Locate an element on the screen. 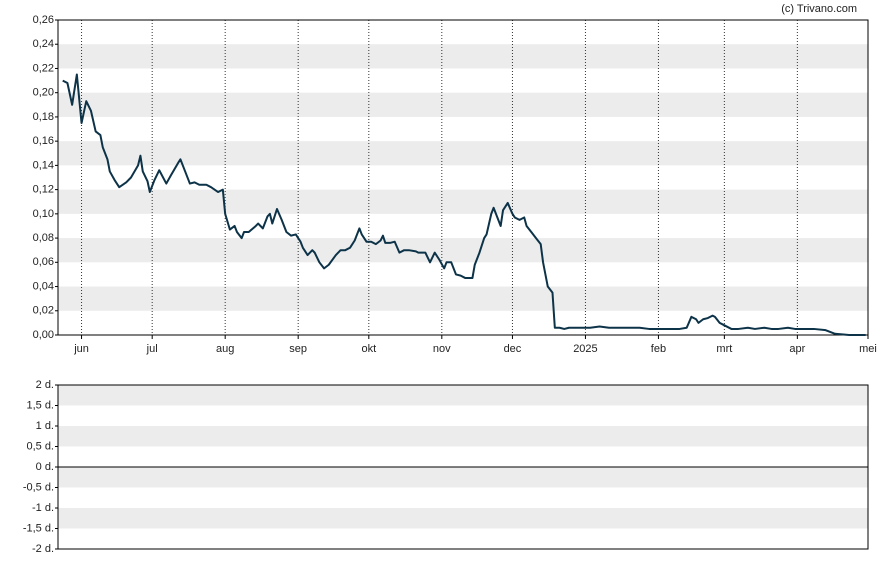 This screenshot has height=570, width=888. y-tick-label: 0,24 is located at coordinates (43, 44).